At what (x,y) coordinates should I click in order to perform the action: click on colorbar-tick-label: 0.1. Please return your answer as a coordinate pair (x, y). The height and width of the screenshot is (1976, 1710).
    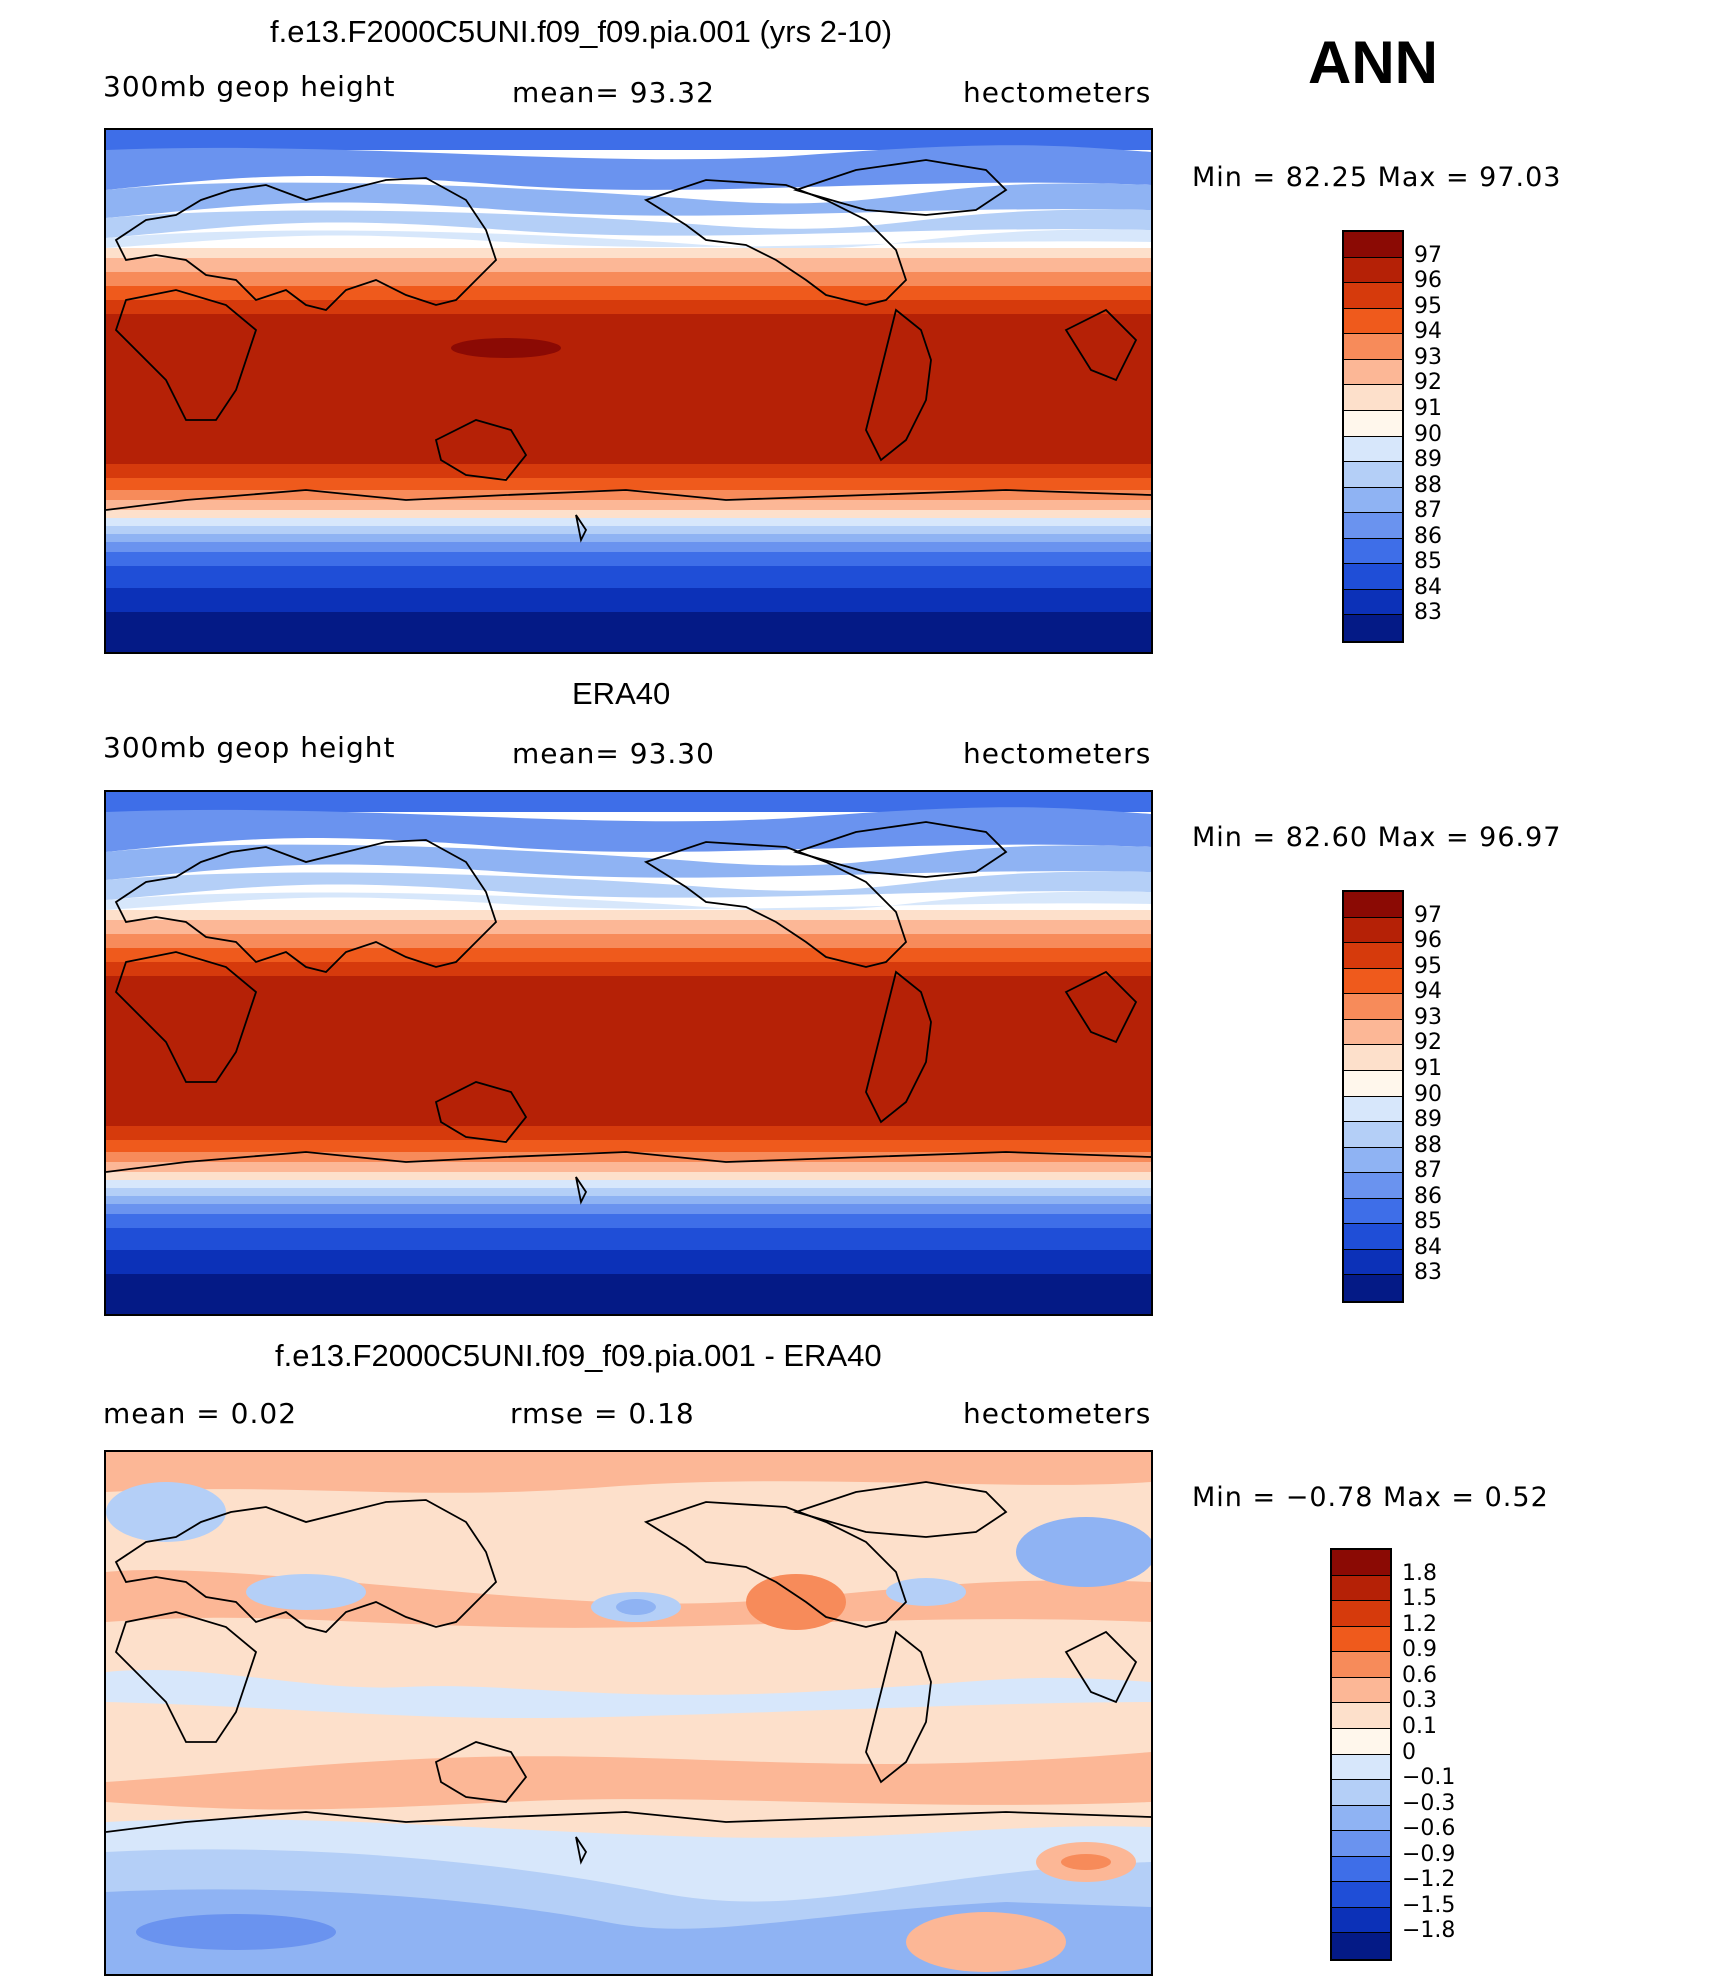
    Looking at the image, I should click on (1419, 1726).